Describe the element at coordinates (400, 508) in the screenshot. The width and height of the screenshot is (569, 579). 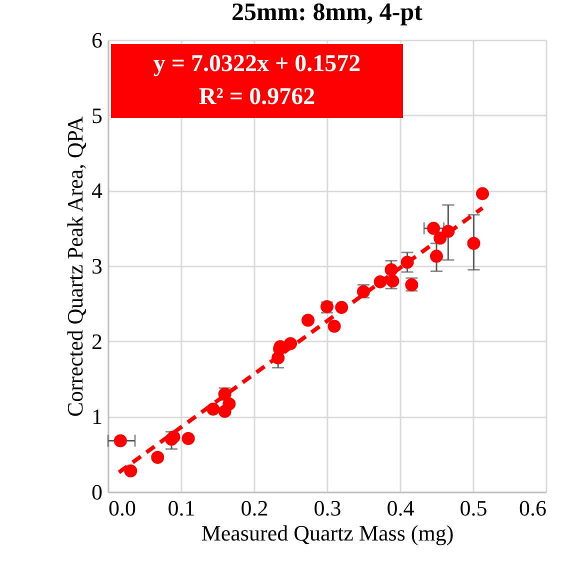
I see `x-tick-label: 0.4` at that location.